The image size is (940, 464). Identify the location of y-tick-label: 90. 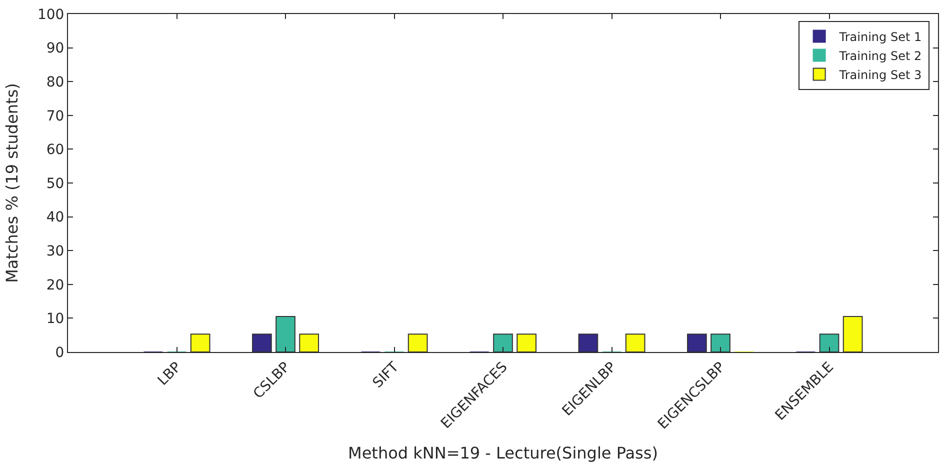
(55, 48).